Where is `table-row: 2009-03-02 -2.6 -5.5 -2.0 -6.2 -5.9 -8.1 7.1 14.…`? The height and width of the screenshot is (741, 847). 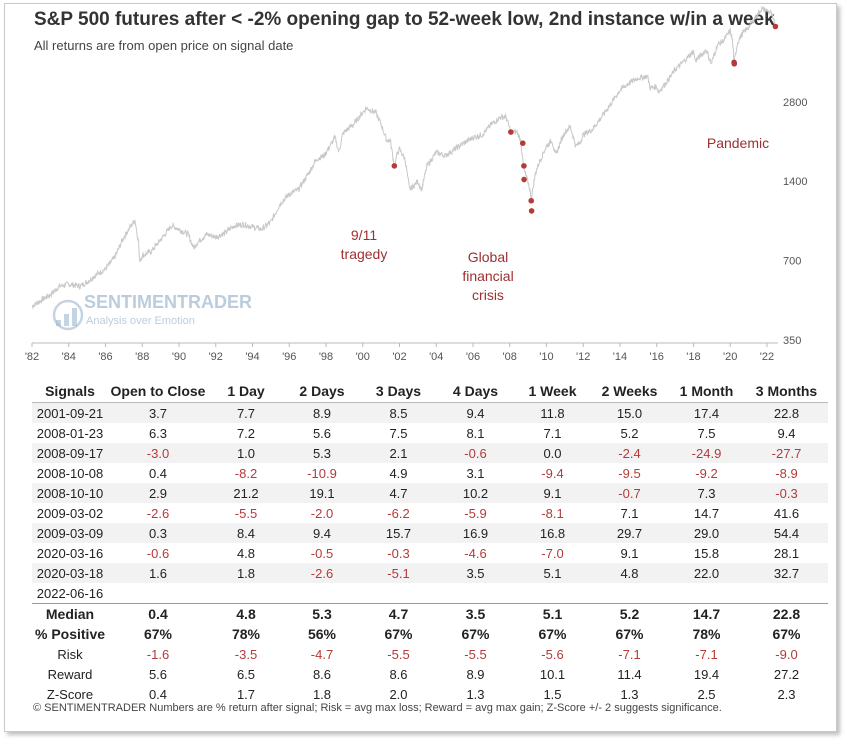
table-row: 2009-03-02 -2.6 -5.5 -2.0 -6.2 -5.9 -8.1 7.1 14.… is located at coordinates (430, 513).